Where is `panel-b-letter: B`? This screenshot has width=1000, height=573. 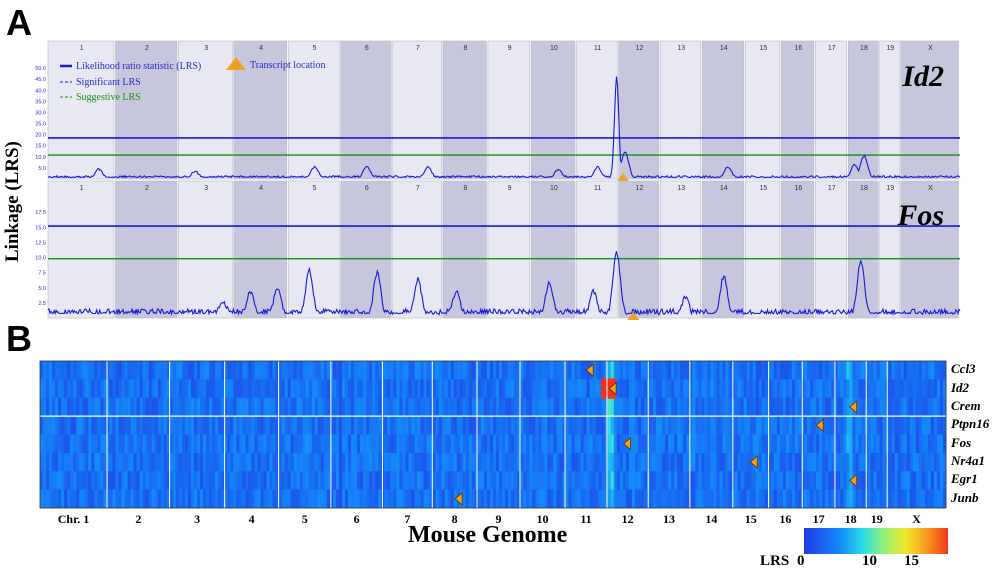 panel-b-letter: B is located at coordinates (19, 338).